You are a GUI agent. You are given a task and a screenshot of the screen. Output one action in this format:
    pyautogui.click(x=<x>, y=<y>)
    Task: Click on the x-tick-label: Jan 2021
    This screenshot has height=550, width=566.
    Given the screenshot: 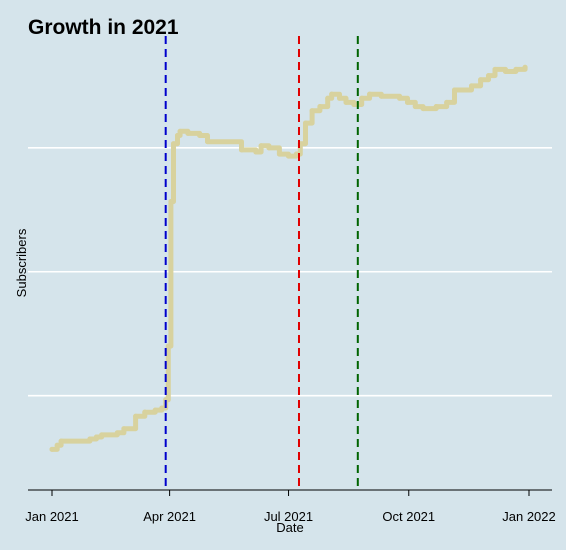 What is the action you would take?
    pyautogui.click(x=52, y=516)
    